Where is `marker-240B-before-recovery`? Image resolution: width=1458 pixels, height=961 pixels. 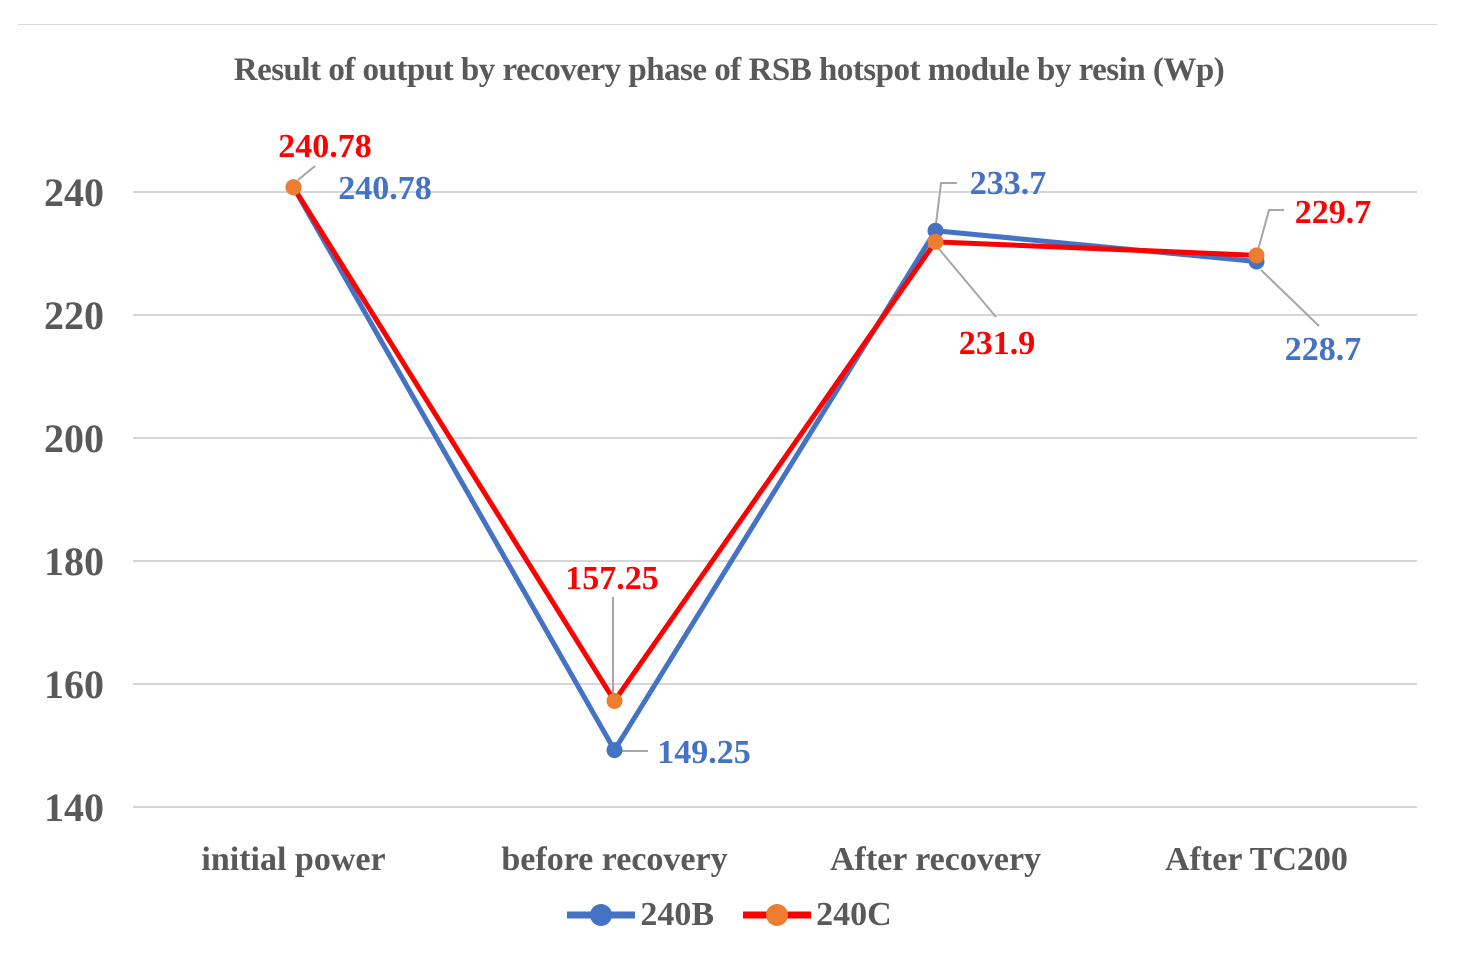
marker-240B-before-recovery is located at coordinates (614, 750).